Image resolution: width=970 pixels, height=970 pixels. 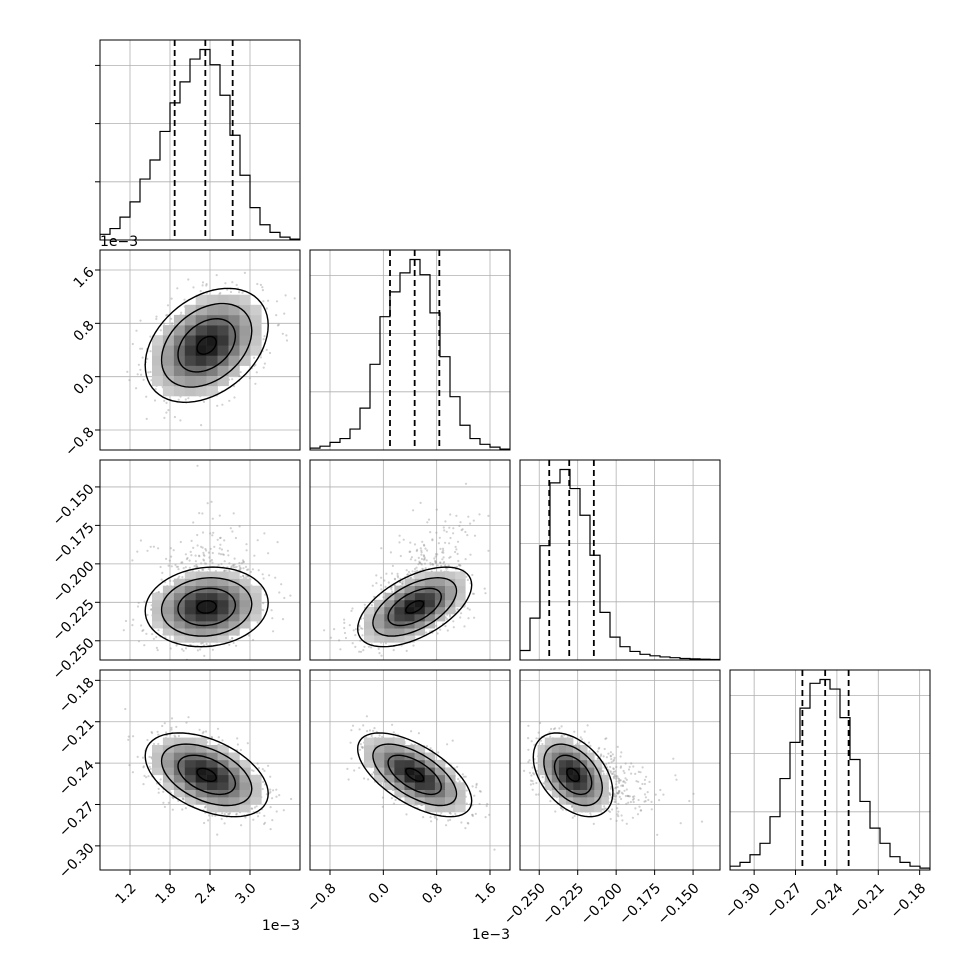 I want to click on pair-frame, so click(x=410, y=770).